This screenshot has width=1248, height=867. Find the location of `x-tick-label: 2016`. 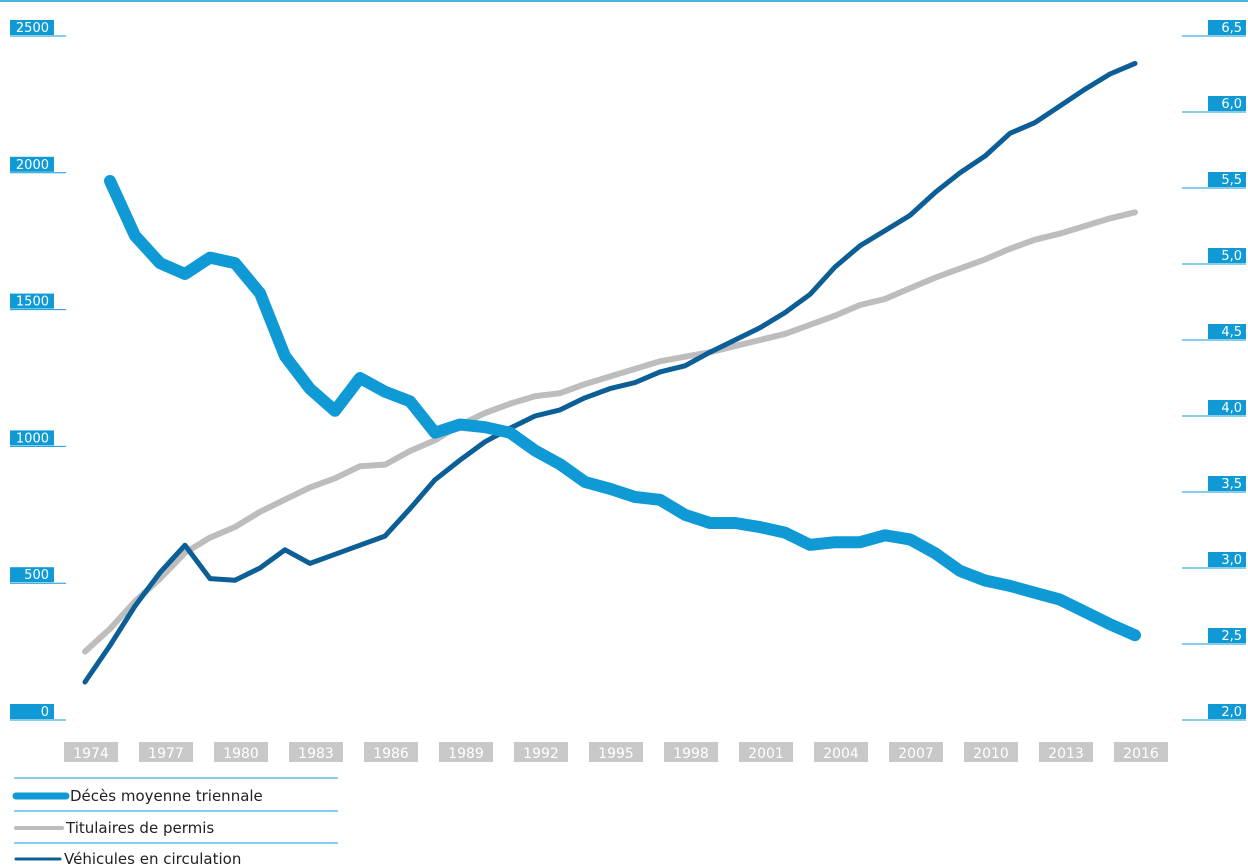

x-tick-label: 2016 is located at coordinates (1141, 754).